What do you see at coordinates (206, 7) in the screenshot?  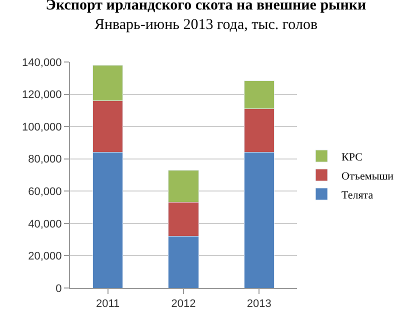 I see `chart-title: Экспорт ирландского скота на внешние рынки` at bounding box center [206, 7].